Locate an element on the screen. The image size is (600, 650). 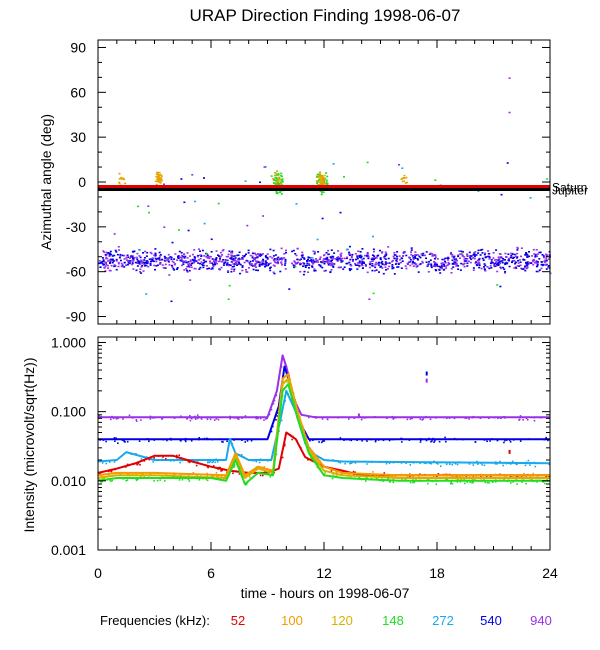
time-x-label: time - hours on 1998-06-07 is located at coordinates (325, 593).